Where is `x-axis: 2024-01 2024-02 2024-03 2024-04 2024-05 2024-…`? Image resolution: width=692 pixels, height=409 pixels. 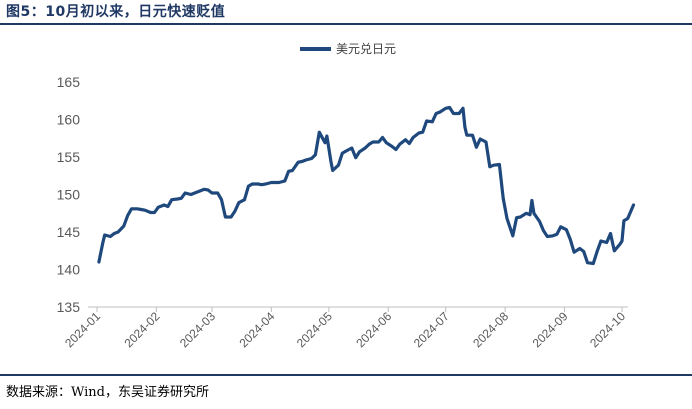 x-axis: 2024-01 2024-02 2024-03 2024-04 2024-05 2024-… is located at coordinates (345, 328).